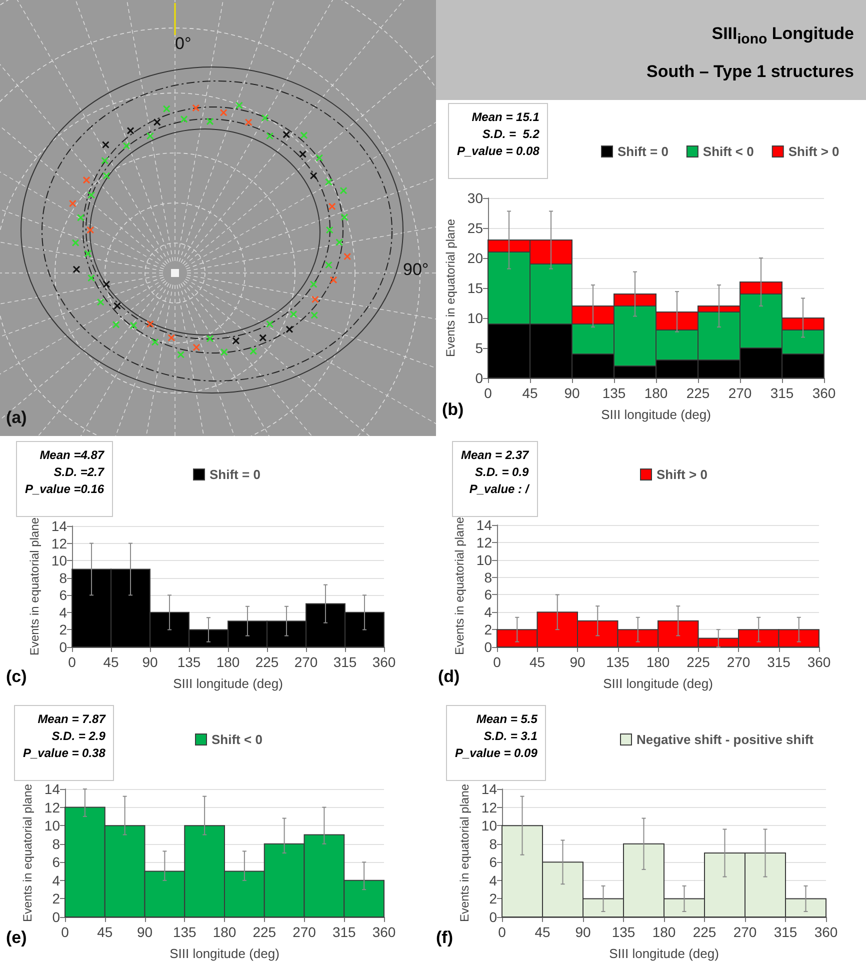 The image size is (866, 964). Describe the element at coordinates (16, 677) in the screenshot. I see `text: (c)` at that location.